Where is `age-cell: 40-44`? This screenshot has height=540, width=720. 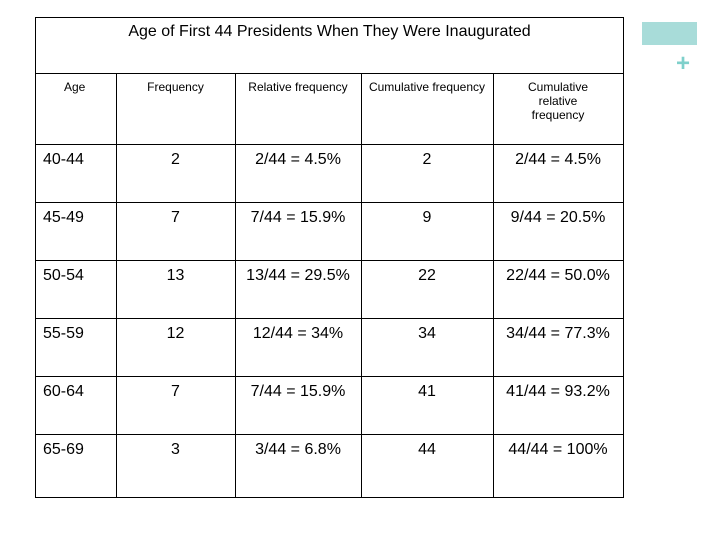
age-cell: 40-44 is located at coordinates (63, 159).